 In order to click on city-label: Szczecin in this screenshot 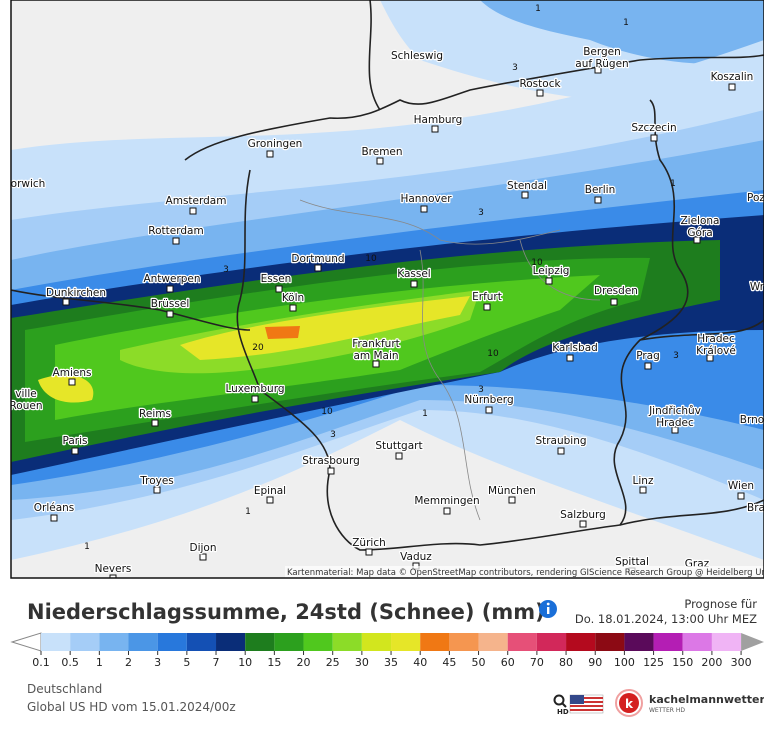, I will do `click(653, 128)`.